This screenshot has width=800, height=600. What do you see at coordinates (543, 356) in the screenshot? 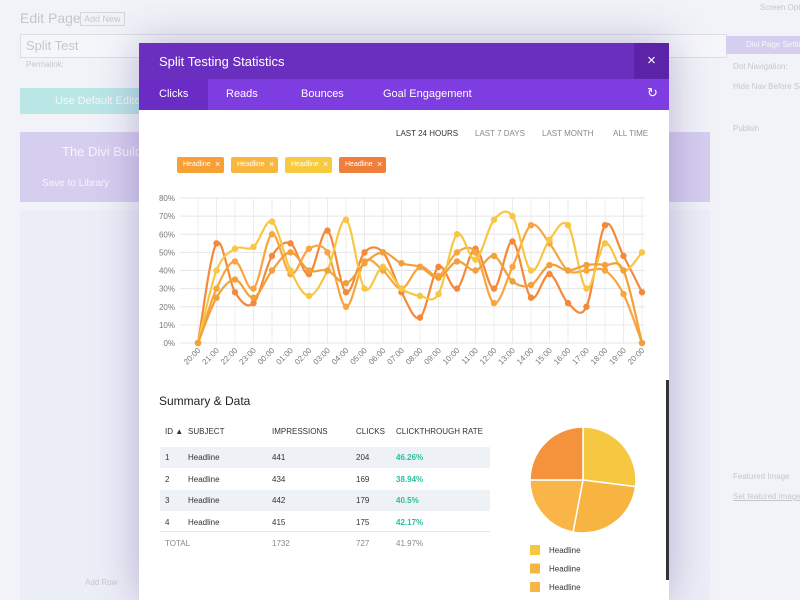
I see `x-tick-label: 15:00` at bounding box center [543, 356].